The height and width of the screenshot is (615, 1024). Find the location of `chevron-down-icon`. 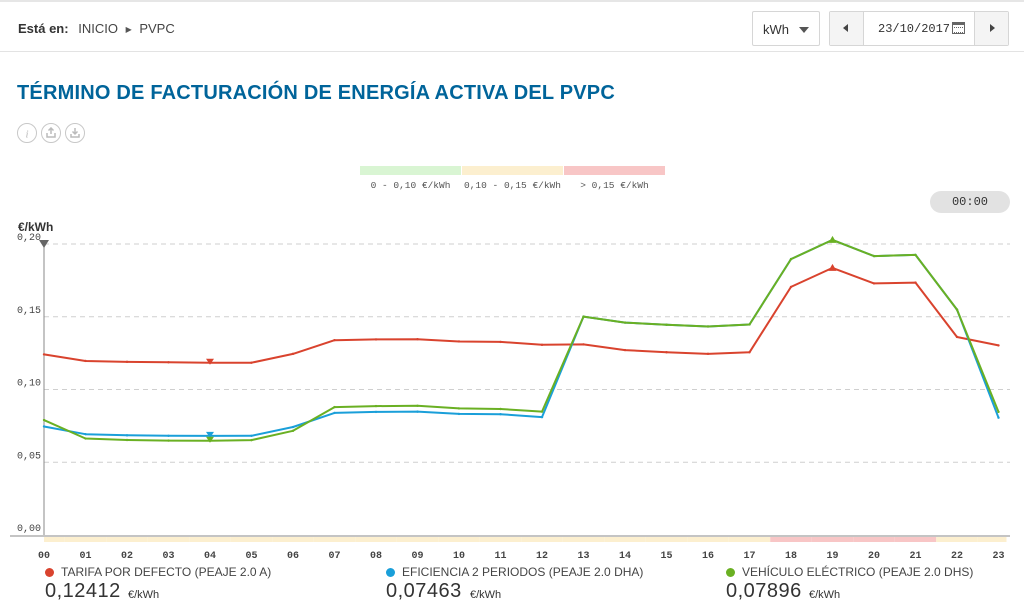

chevron-down-icon is located at coordinates (804, 30).